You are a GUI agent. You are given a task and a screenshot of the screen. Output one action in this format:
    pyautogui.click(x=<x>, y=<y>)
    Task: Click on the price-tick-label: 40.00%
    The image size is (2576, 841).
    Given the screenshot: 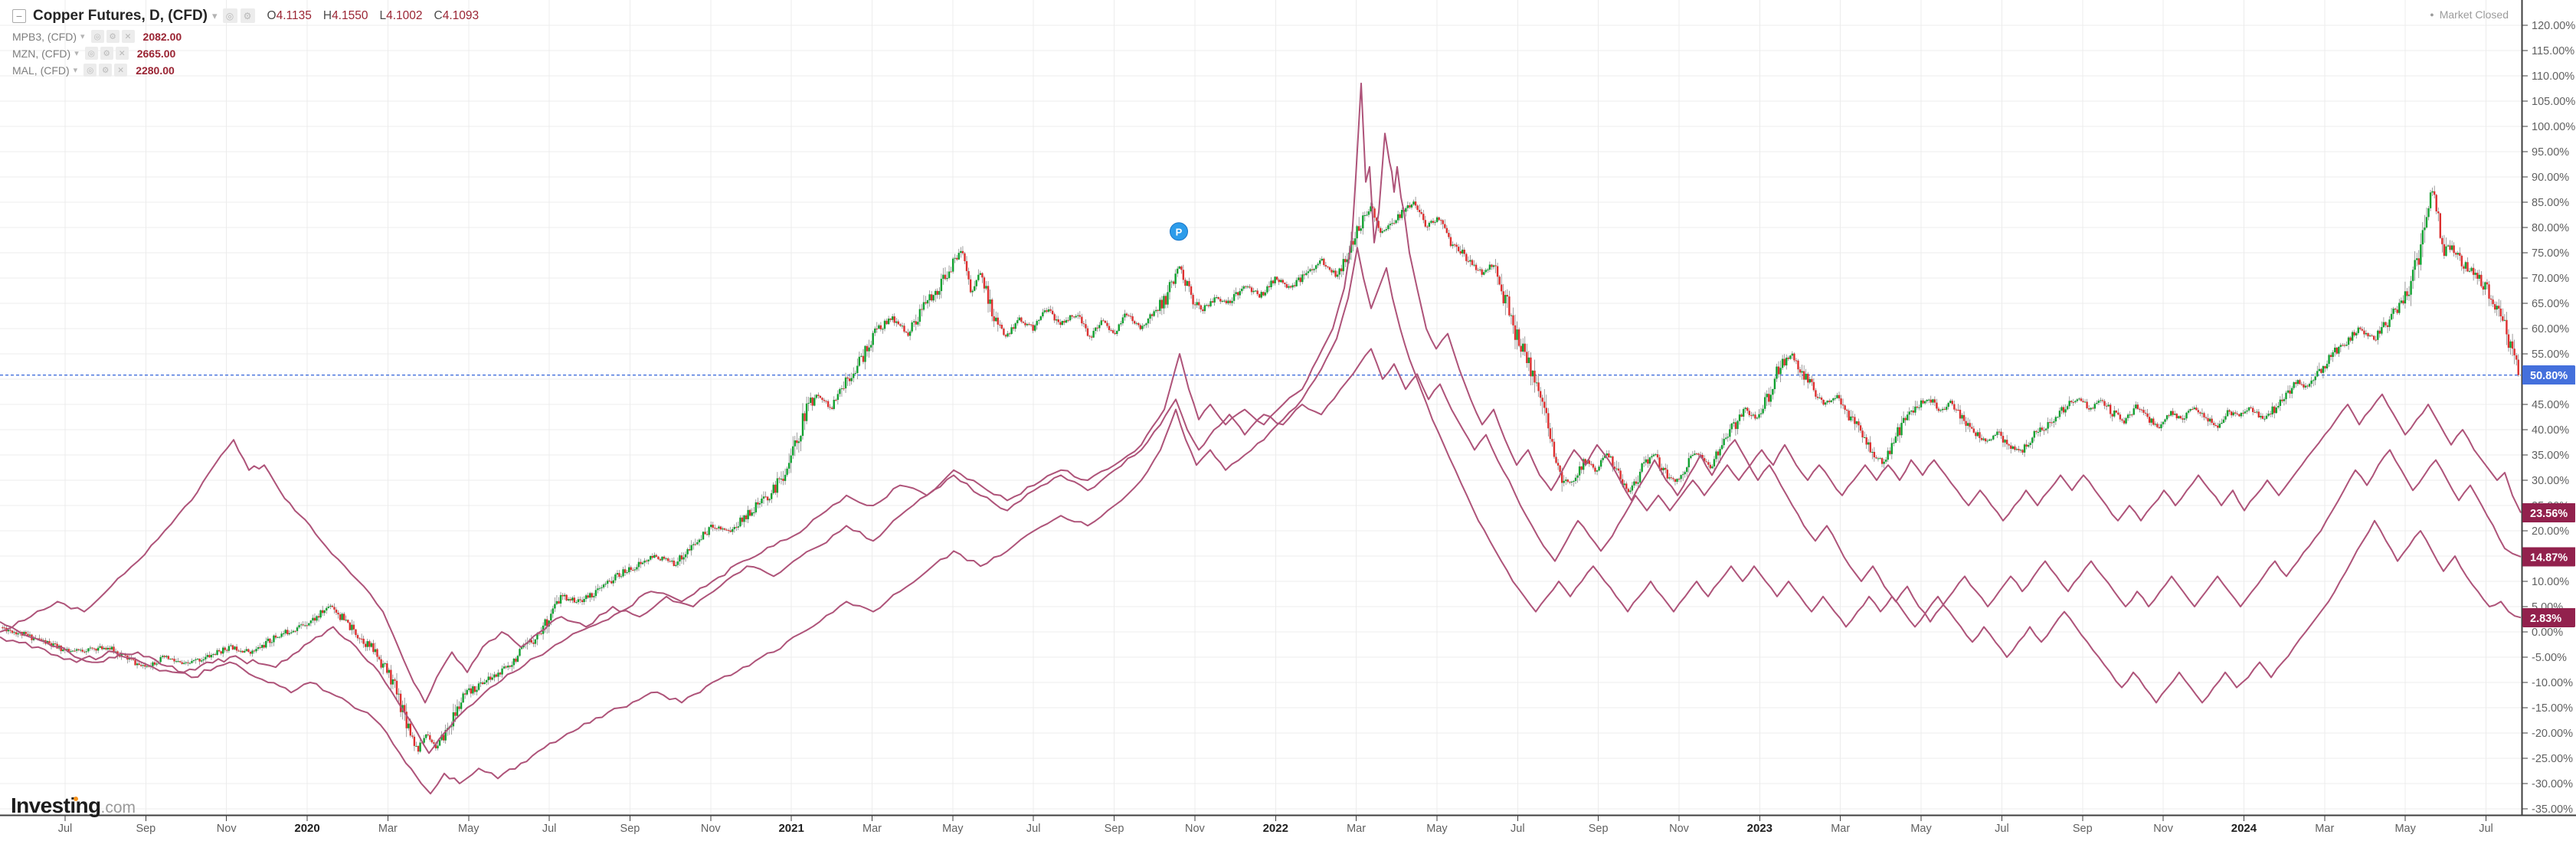 What is the action you would take?
    pyautogui.click(x=2550, y=430)
    